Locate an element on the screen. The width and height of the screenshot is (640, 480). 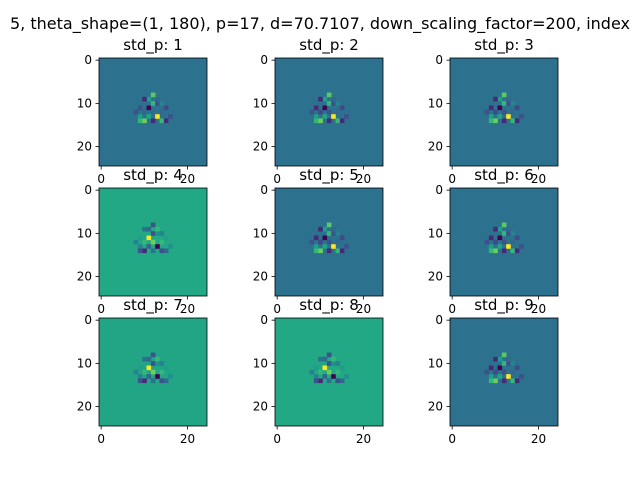
subplot-9: std_p: 9 0 10 20 0 20 is located at coordinates (493, 371).